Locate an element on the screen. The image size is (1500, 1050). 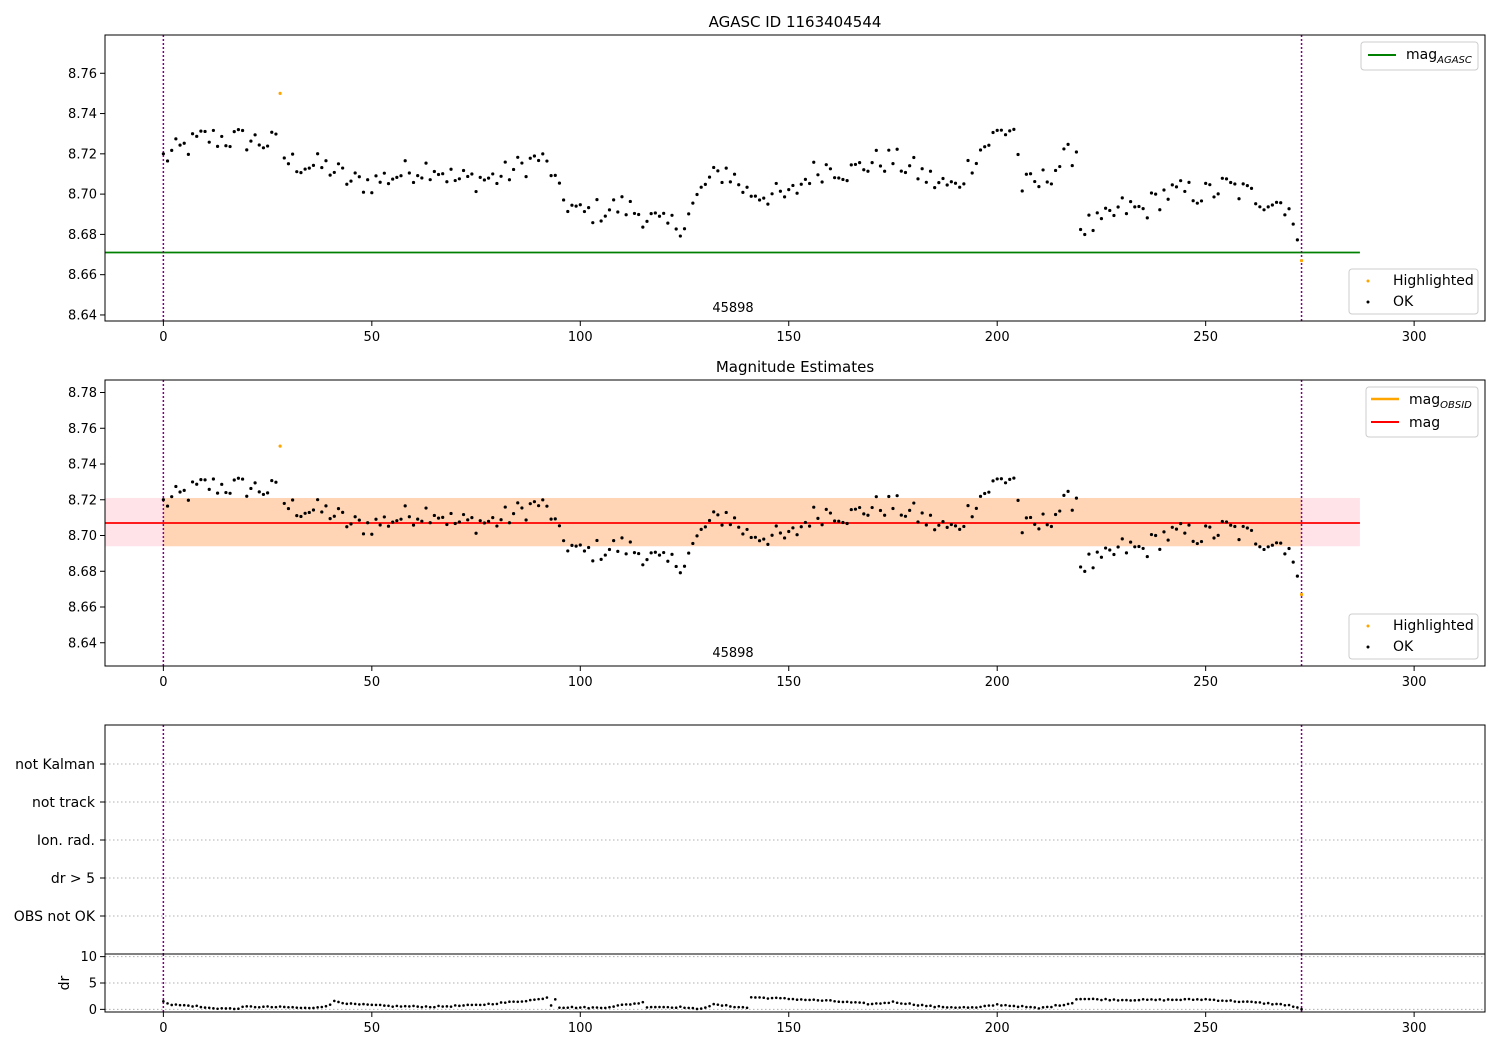
agasc-ytick-label: 8.64 is located at coordinates (82, 315).